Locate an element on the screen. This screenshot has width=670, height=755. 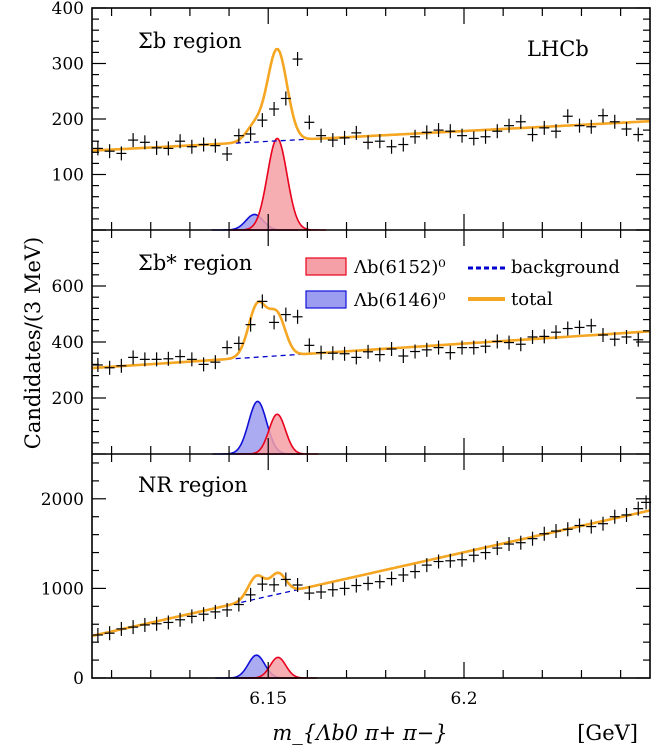
x-axis-unit: [GeV] is located at coordinates (607, 733).